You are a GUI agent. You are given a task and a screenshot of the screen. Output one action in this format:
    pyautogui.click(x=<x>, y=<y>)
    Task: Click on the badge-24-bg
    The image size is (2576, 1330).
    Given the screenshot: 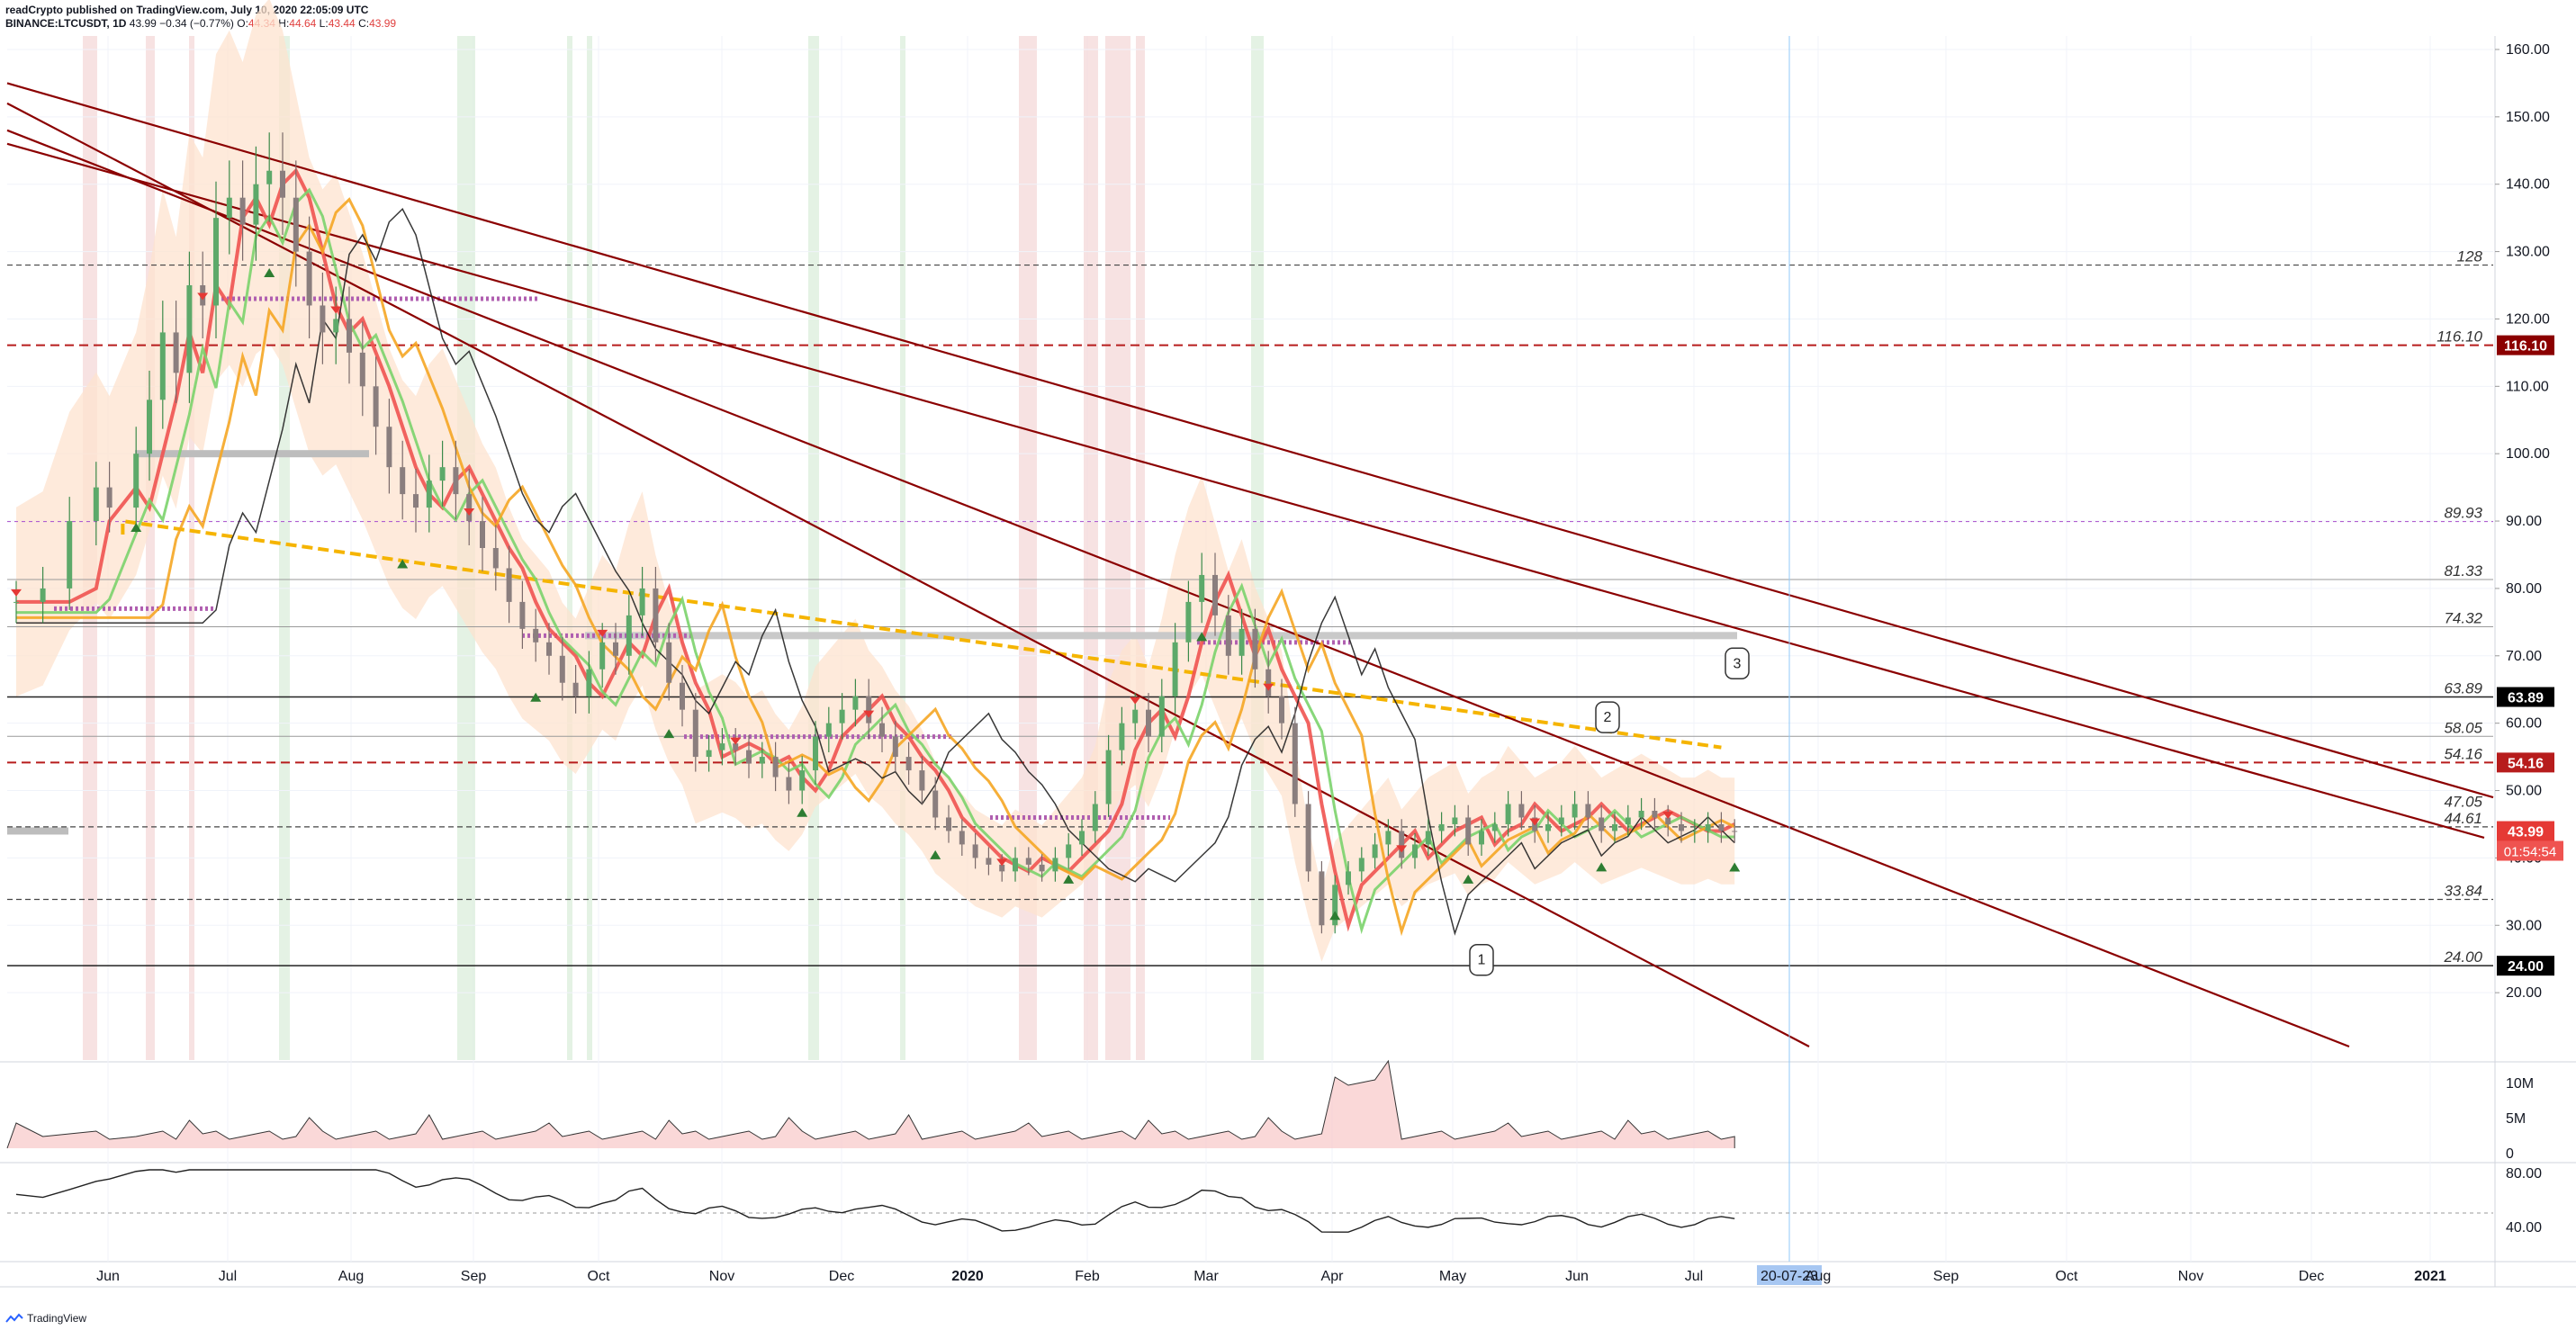 What is the action you would take?
    pyautogui.click(x=2525, y=966)
    